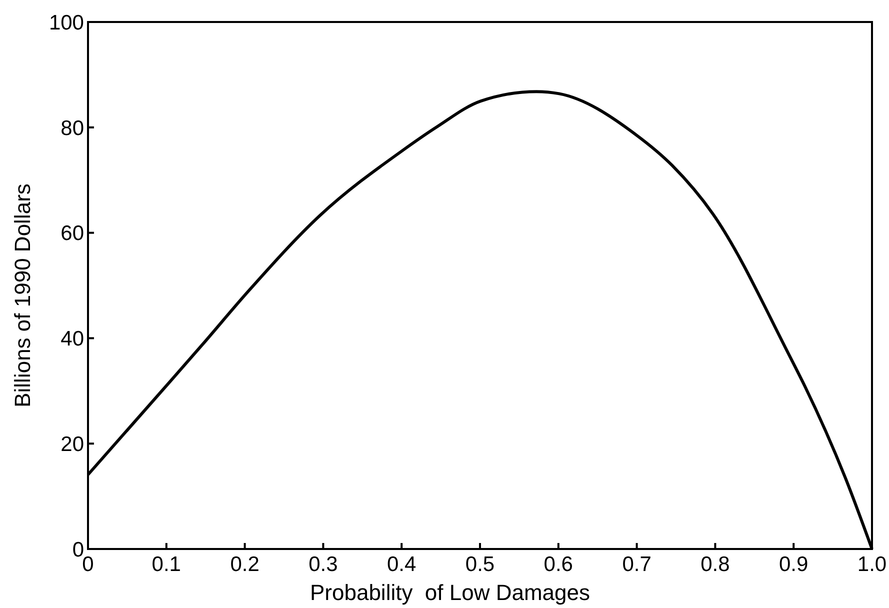 The image size is (889, 608). What do you see at coordinates (72, 339) in the screenshot?
I see `y-tick-label: 40` at bounding box center [72, 339].